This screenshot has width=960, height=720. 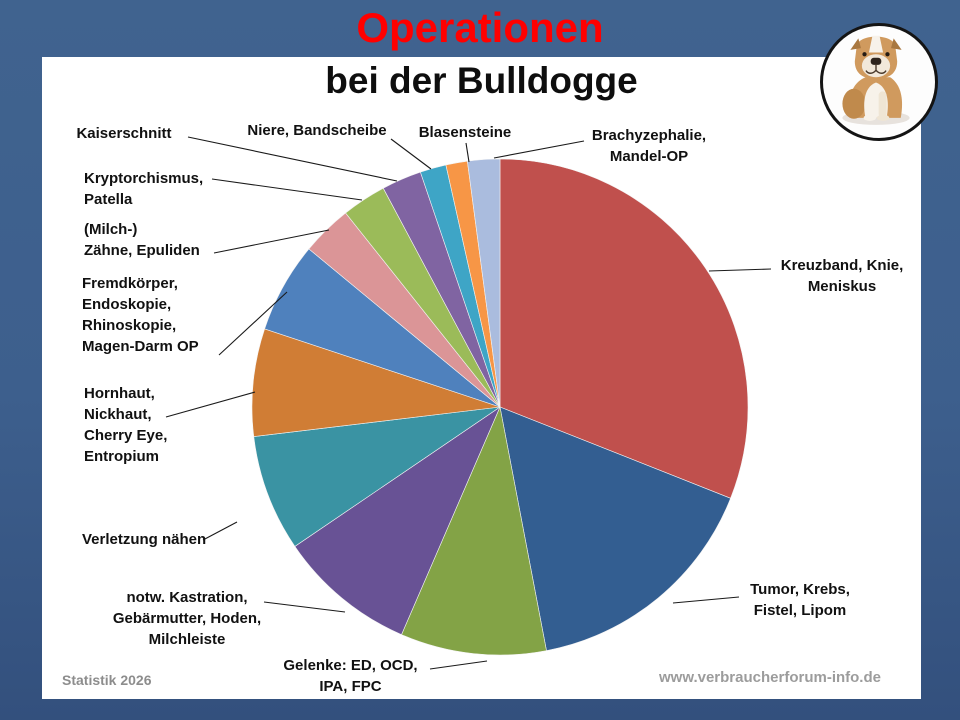 What do you see at coordinates (842, 276) in the screenshot?
I see `pie-label-kreuzband: Kreuzband, Knie, Meniskus` at bounding box center [842, 276].